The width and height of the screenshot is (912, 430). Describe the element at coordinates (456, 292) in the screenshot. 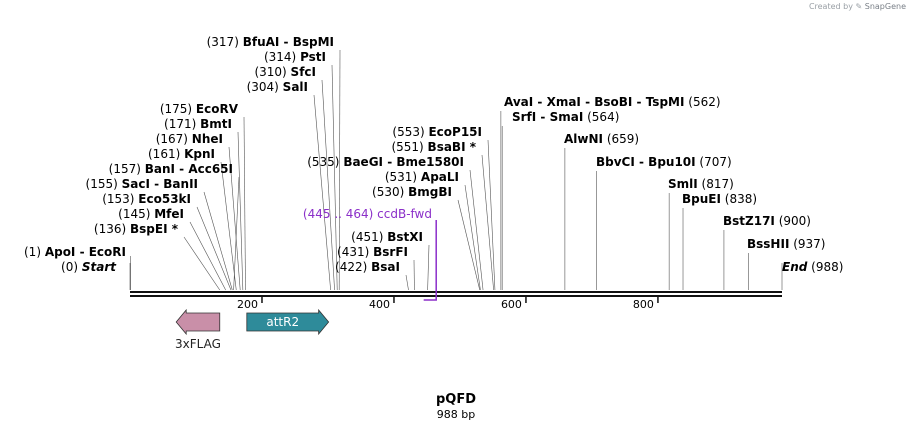

I see `backbone-top-strand` at that location.